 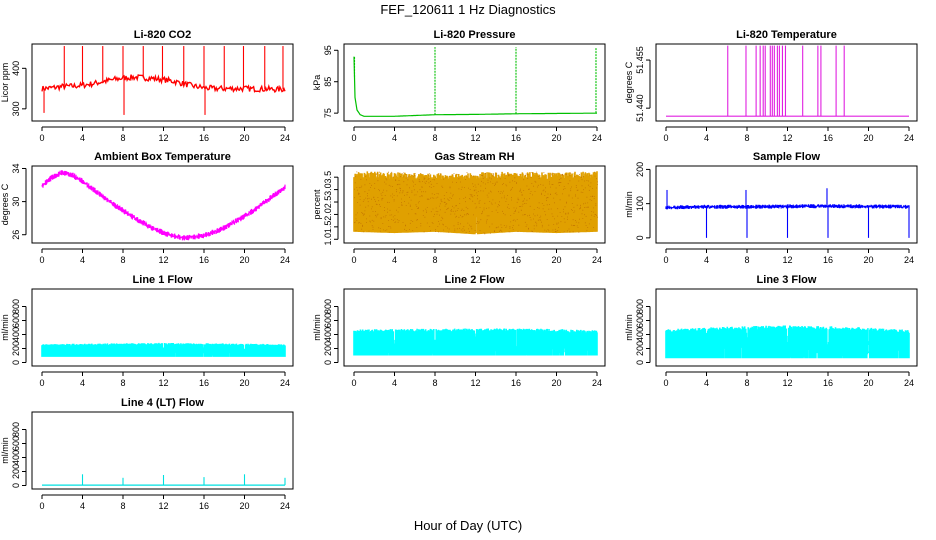 I want to click on panel-2-data, so click(x=475, y=82).